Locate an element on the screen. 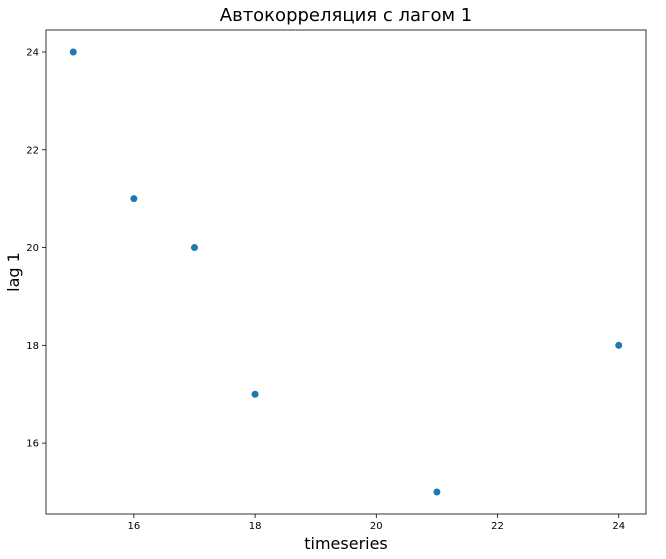  x-tick-label: 16 is located at coordinates (134, 526).